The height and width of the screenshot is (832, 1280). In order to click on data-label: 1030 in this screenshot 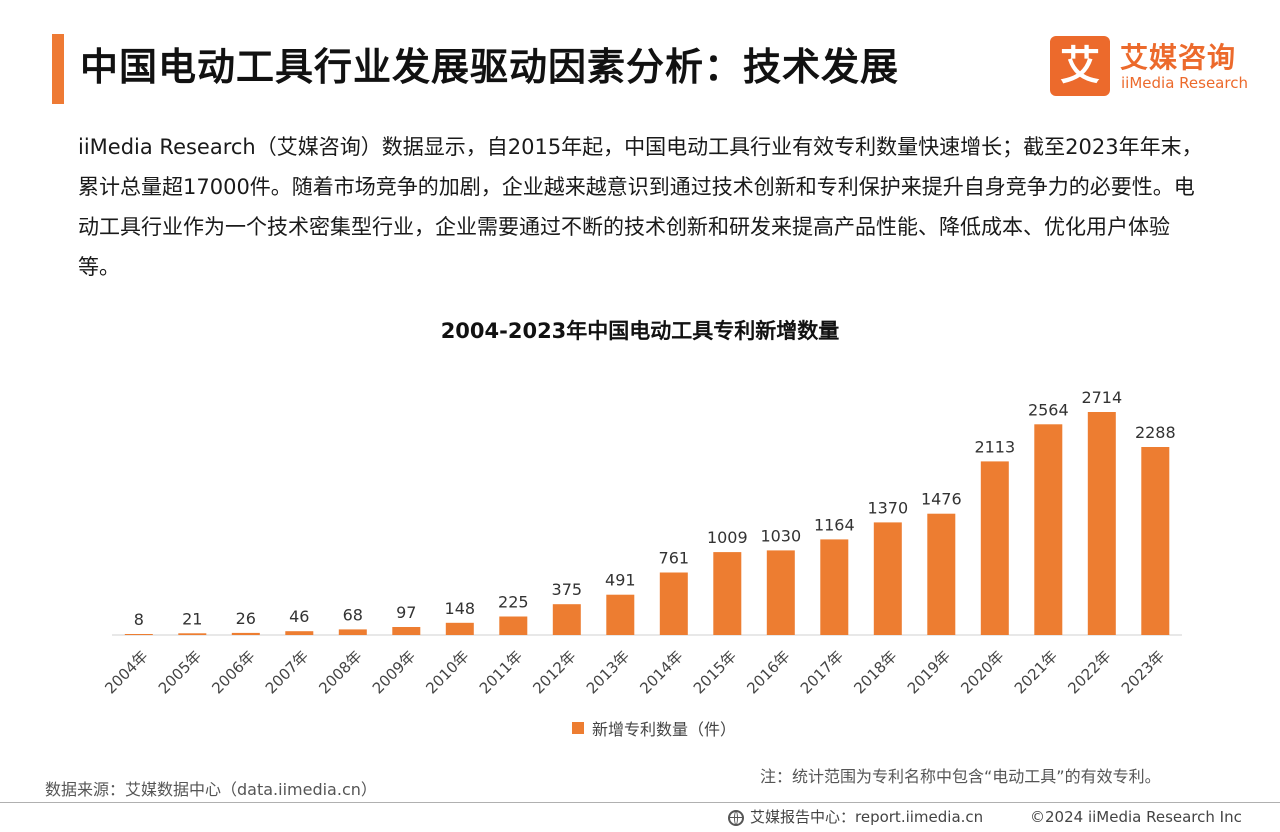, I will do `click(780, 535)`.